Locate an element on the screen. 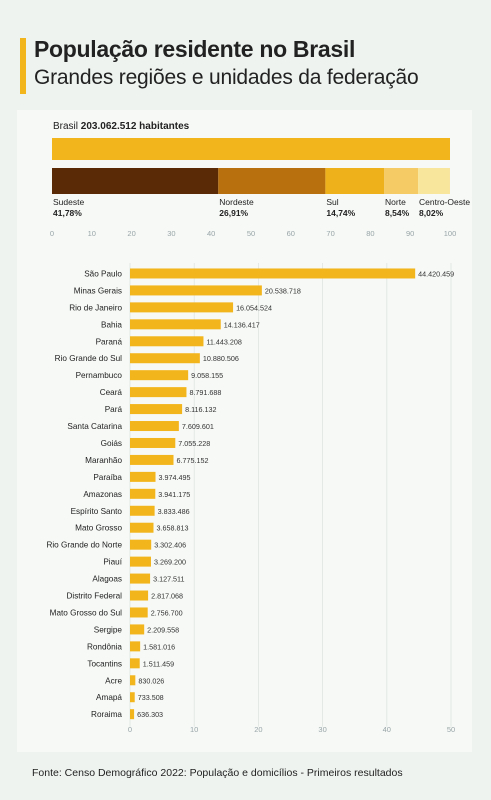 Image resolution: width=491 pixels, height=800 pixels. state-value-label: 44.420.459 is located at coordinates (436, 273).